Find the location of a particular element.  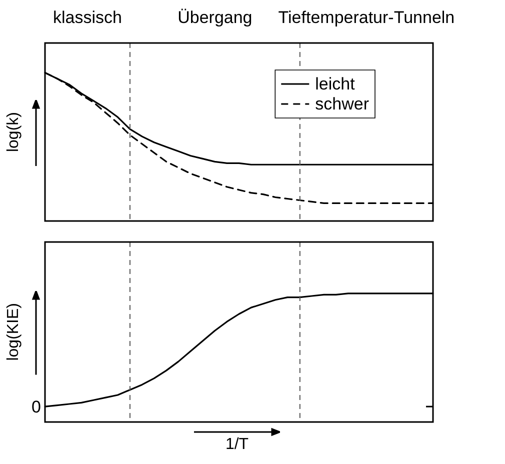

y-axis-title: log(k) is located at coordinates (14, 132).